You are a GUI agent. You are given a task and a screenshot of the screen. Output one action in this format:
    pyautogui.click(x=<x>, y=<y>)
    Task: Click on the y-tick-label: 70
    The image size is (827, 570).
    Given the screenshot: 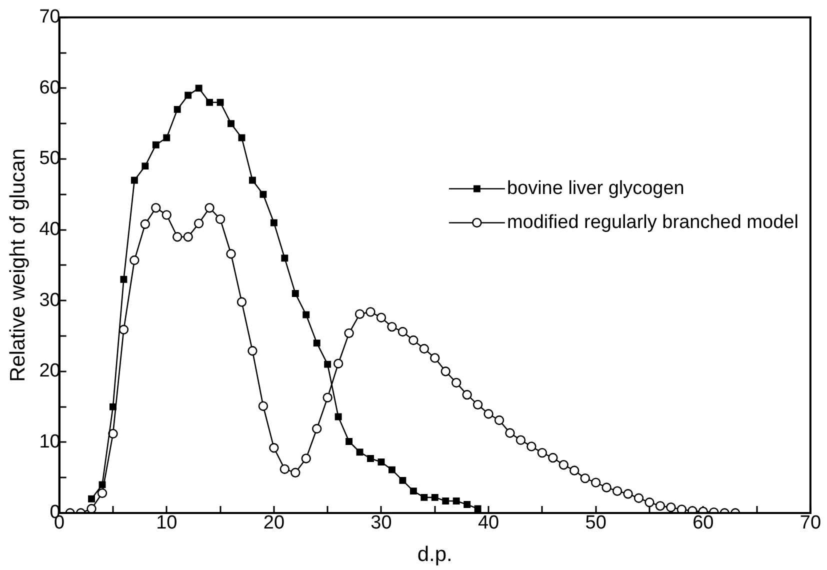 What is the action you would take?
    pyautogui.click(x=49, y=17)
    